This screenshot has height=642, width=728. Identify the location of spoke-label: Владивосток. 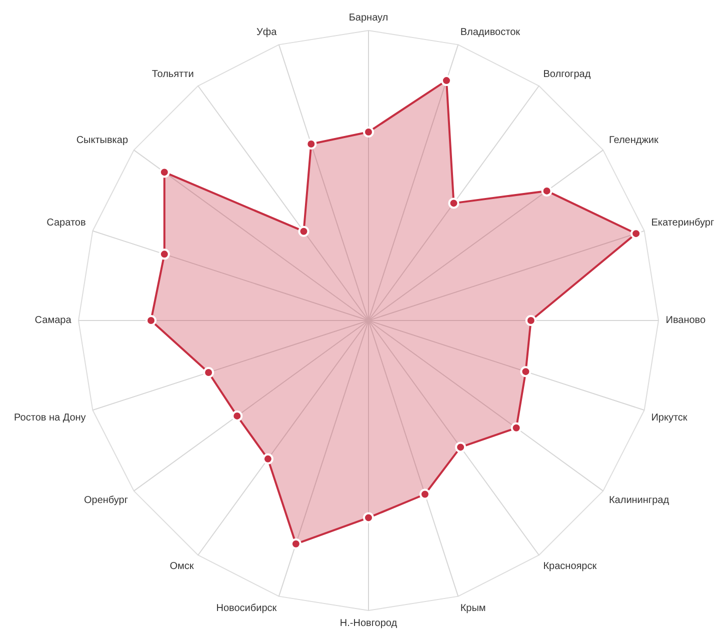
(490, 32).